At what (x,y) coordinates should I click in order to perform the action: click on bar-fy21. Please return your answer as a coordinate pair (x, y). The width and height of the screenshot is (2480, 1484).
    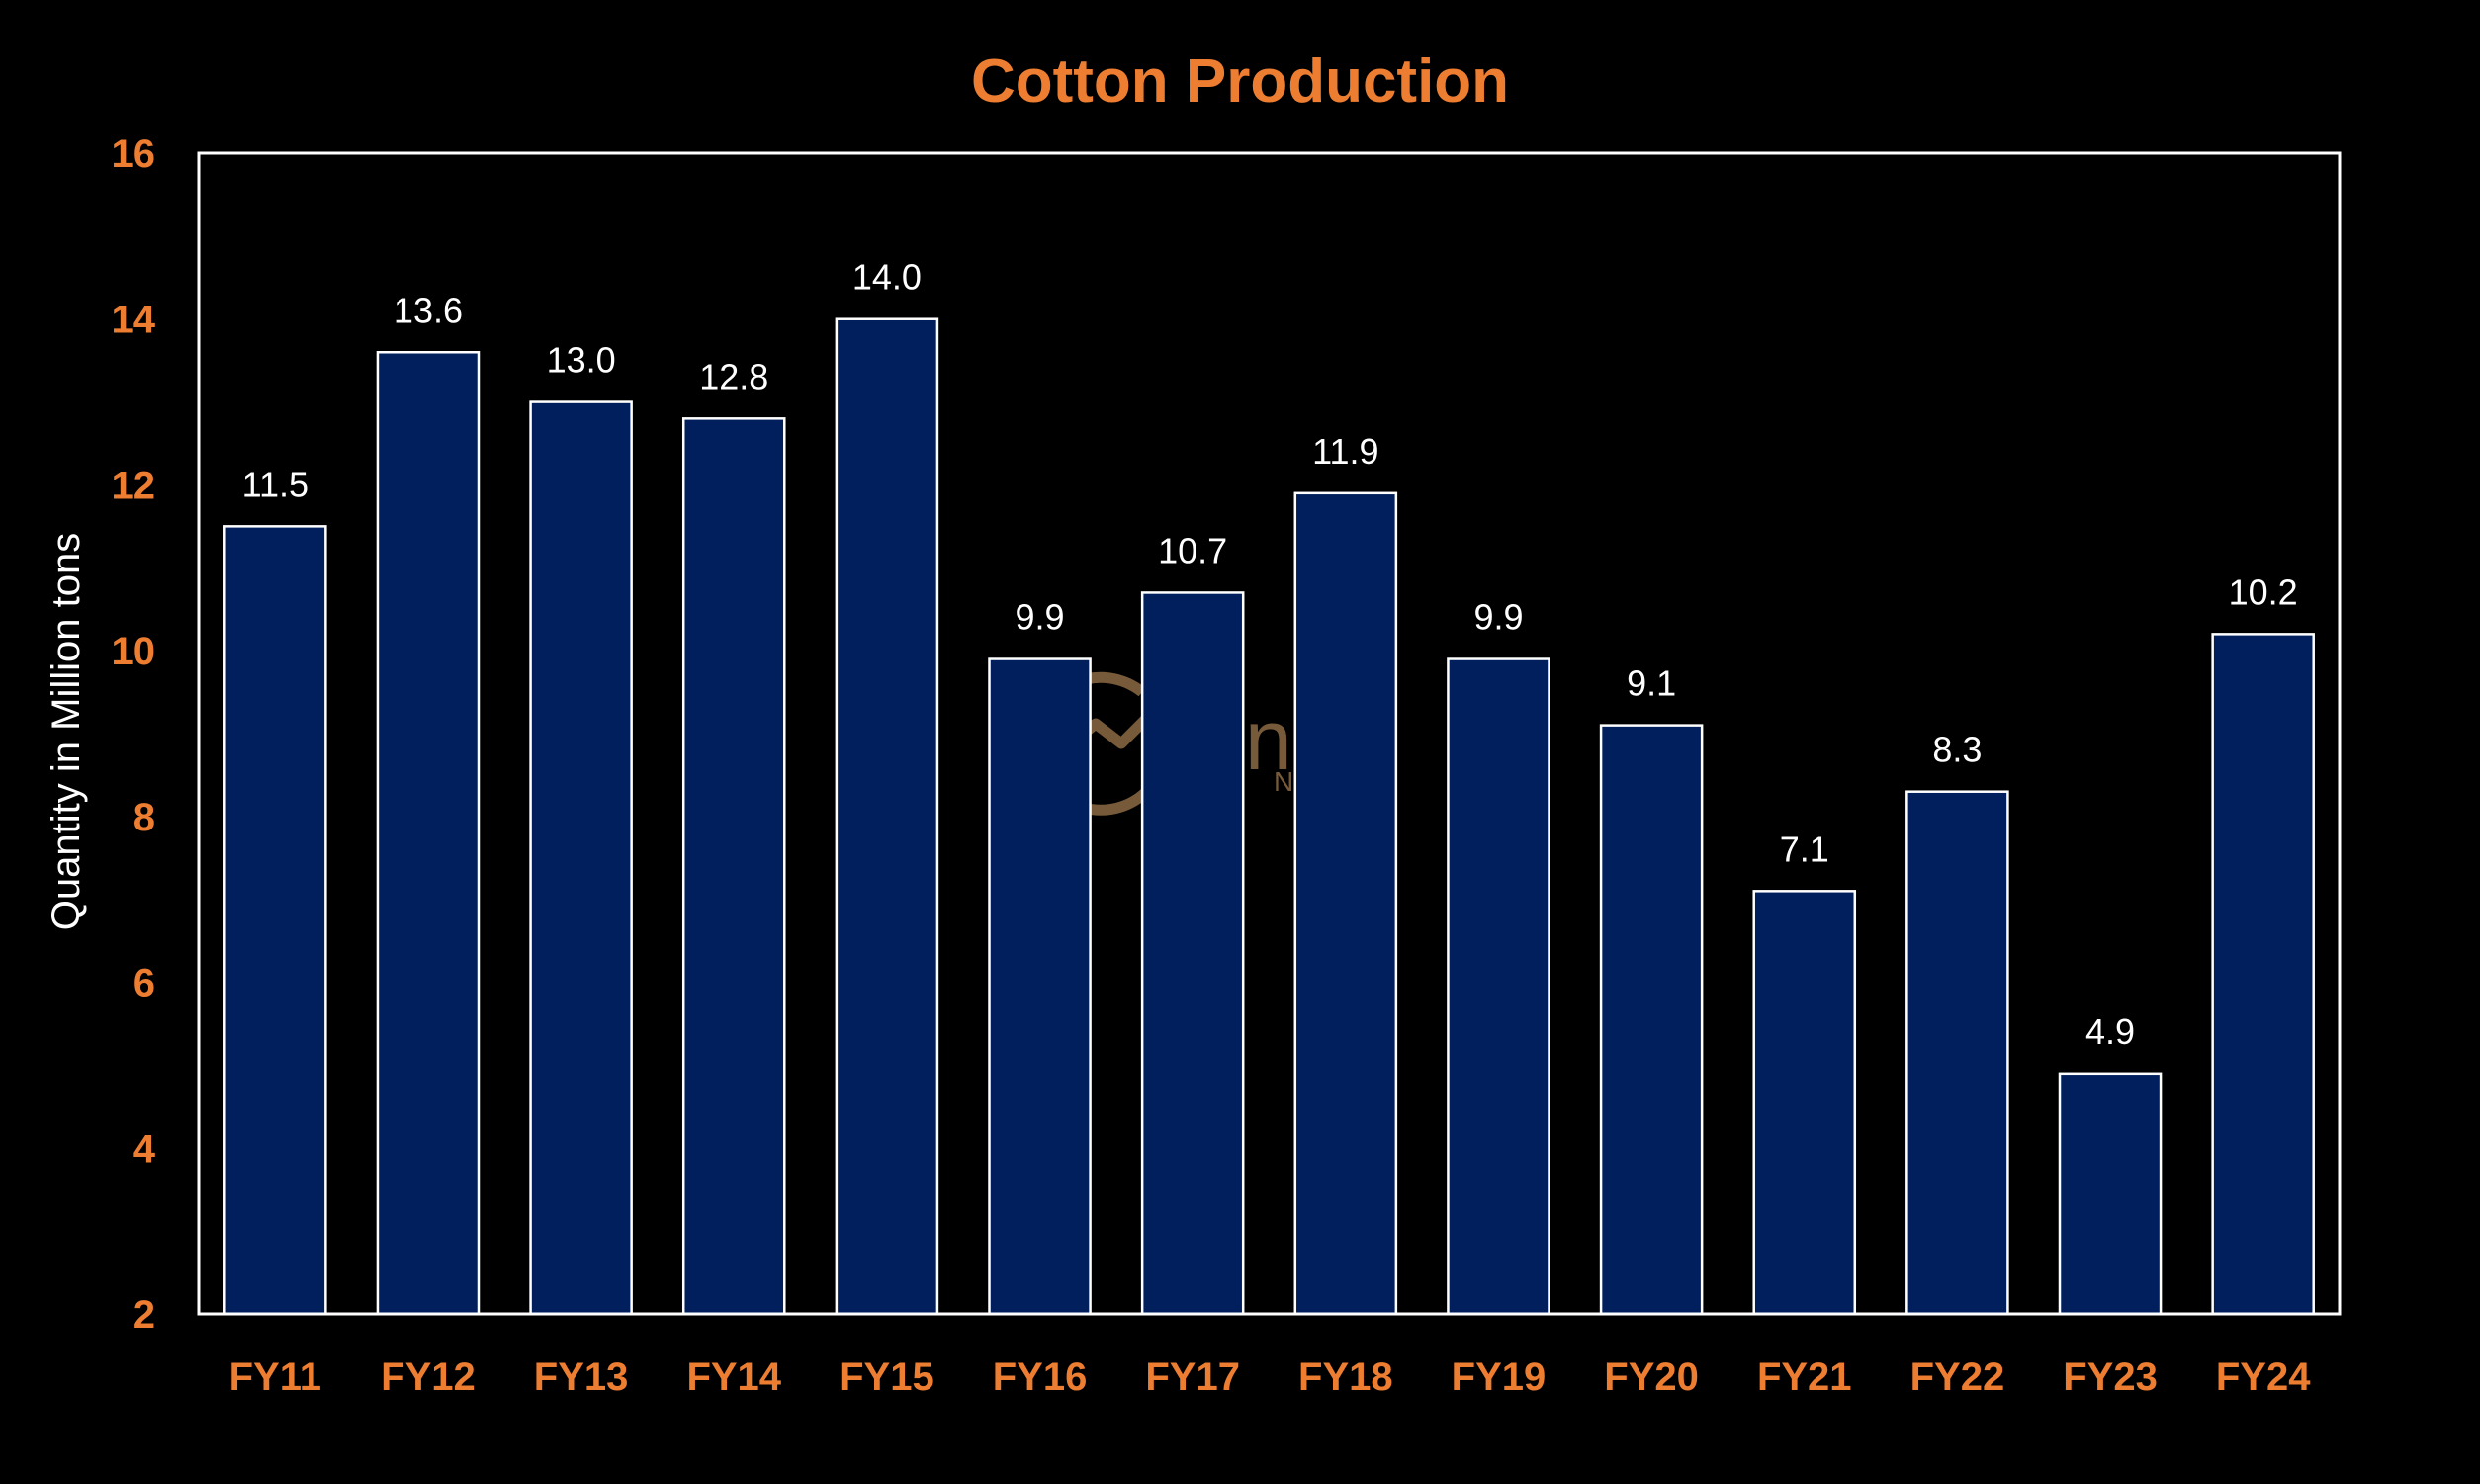
    Looking at the image, I should click on (1804, 1103).